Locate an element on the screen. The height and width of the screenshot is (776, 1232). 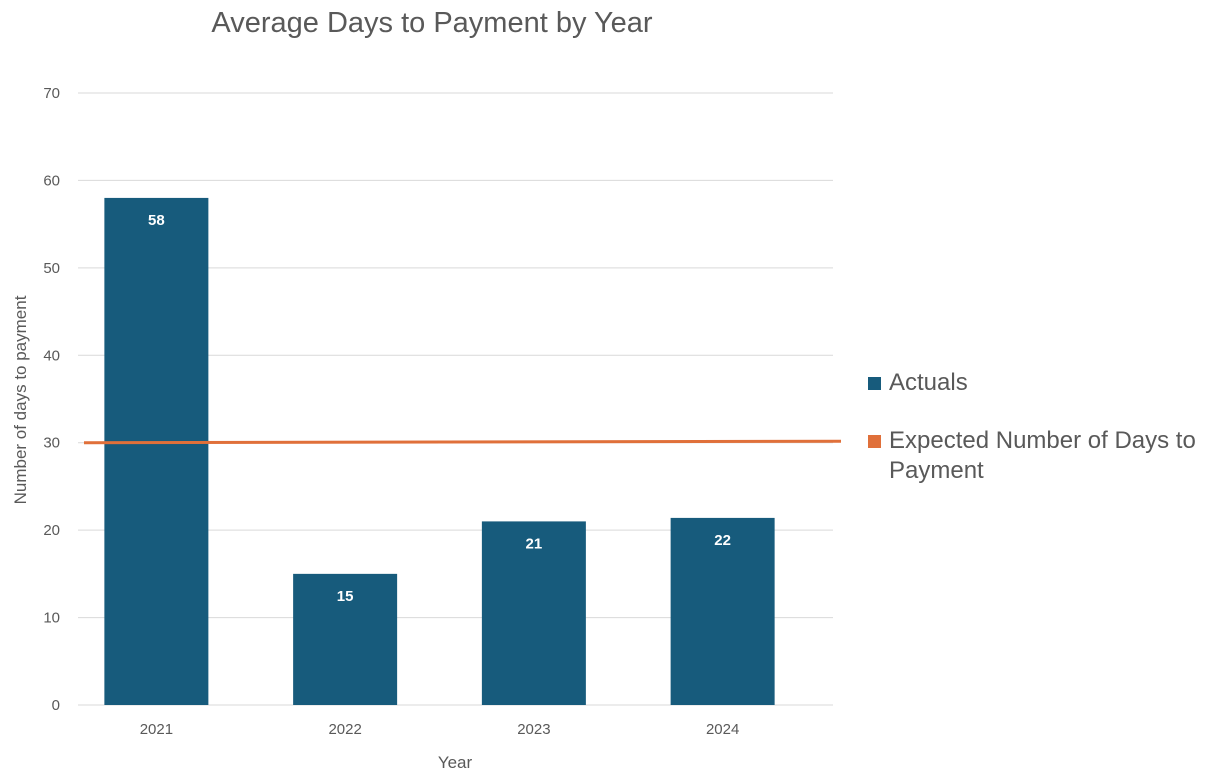
y-tick-label: 70 is located at coordinates (51, 93).